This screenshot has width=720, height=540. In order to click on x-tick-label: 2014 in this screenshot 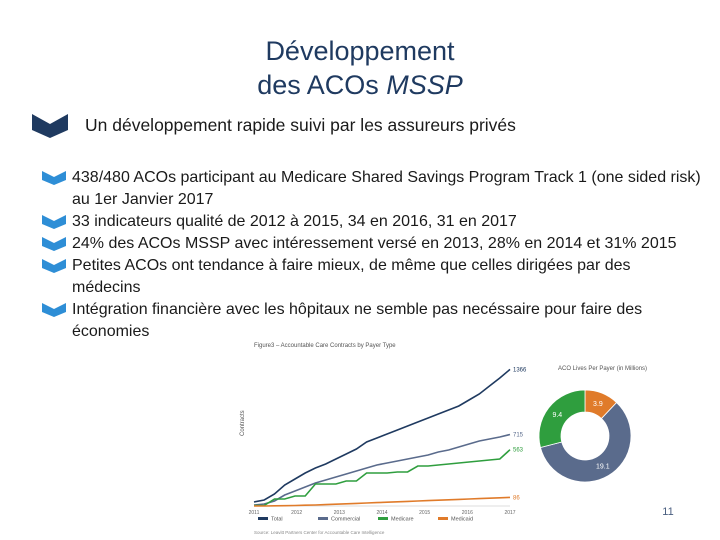, I will do `click(381, 513)`.